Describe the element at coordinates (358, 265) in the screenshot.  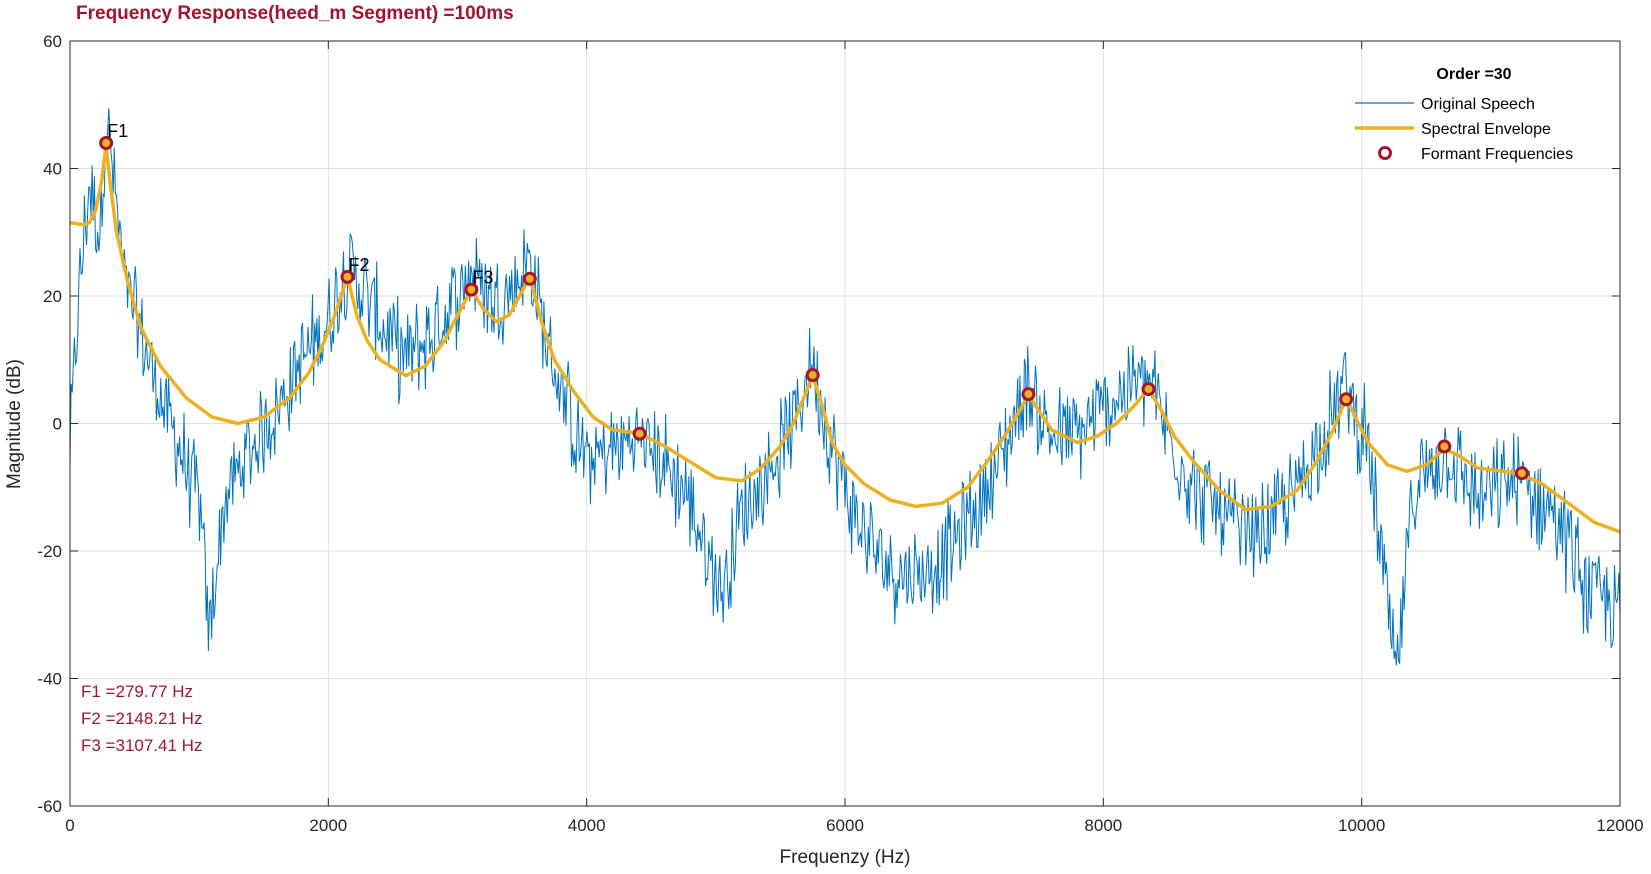
I see `formant-label-f2: F2` at that location.